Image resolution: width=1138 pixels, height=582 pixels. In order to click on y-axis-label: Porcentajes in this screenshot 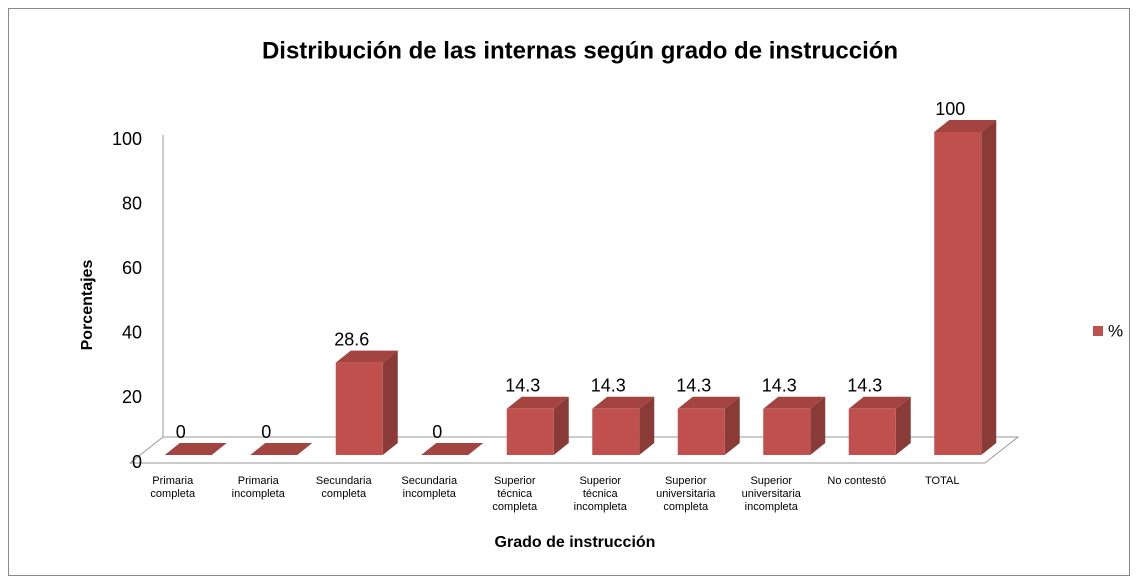, I will do `click(87, 305)`.